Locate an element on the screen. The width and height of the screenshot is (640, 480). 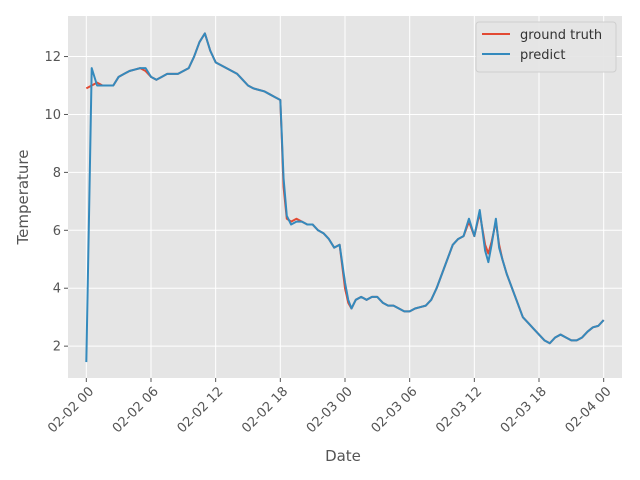
x-tick-label: 02-03 00 is located at coordinates (330, 410).